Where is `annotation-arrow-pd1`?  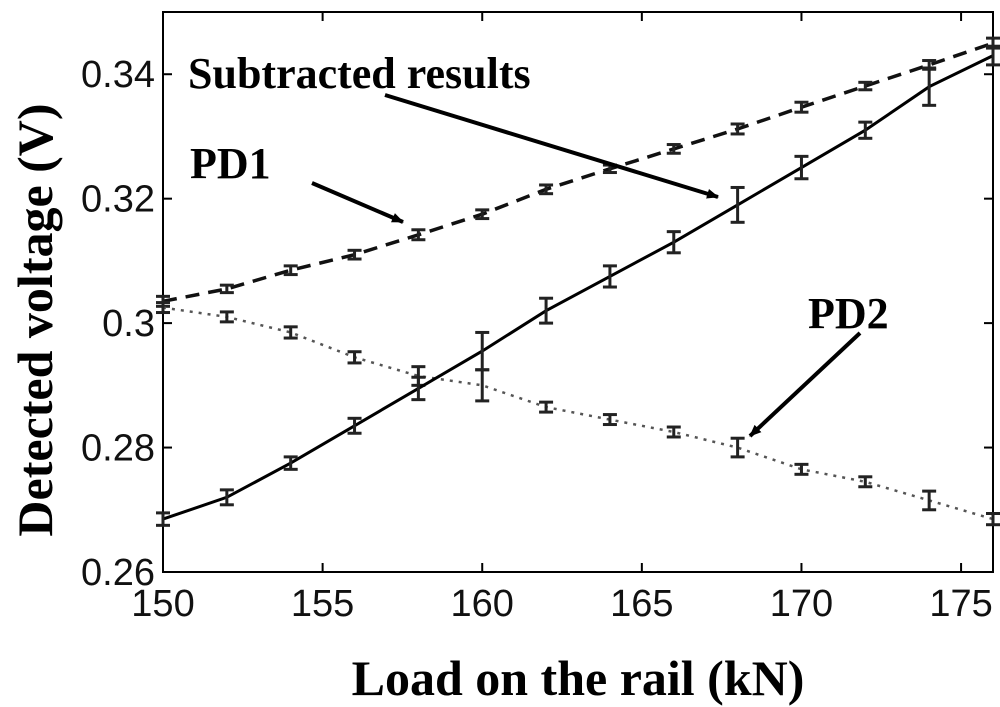
annotation-arrow-pd1 is located at coordinates (357, 202).